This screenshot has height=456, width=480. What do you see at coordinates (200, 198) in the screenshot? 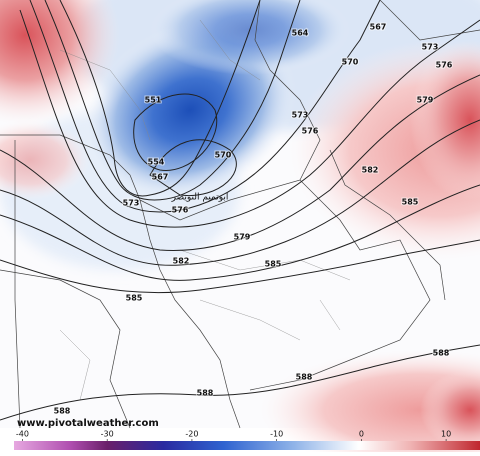
I see `place-label: ابوتميم التويصر` at bounding box center [200, 198].